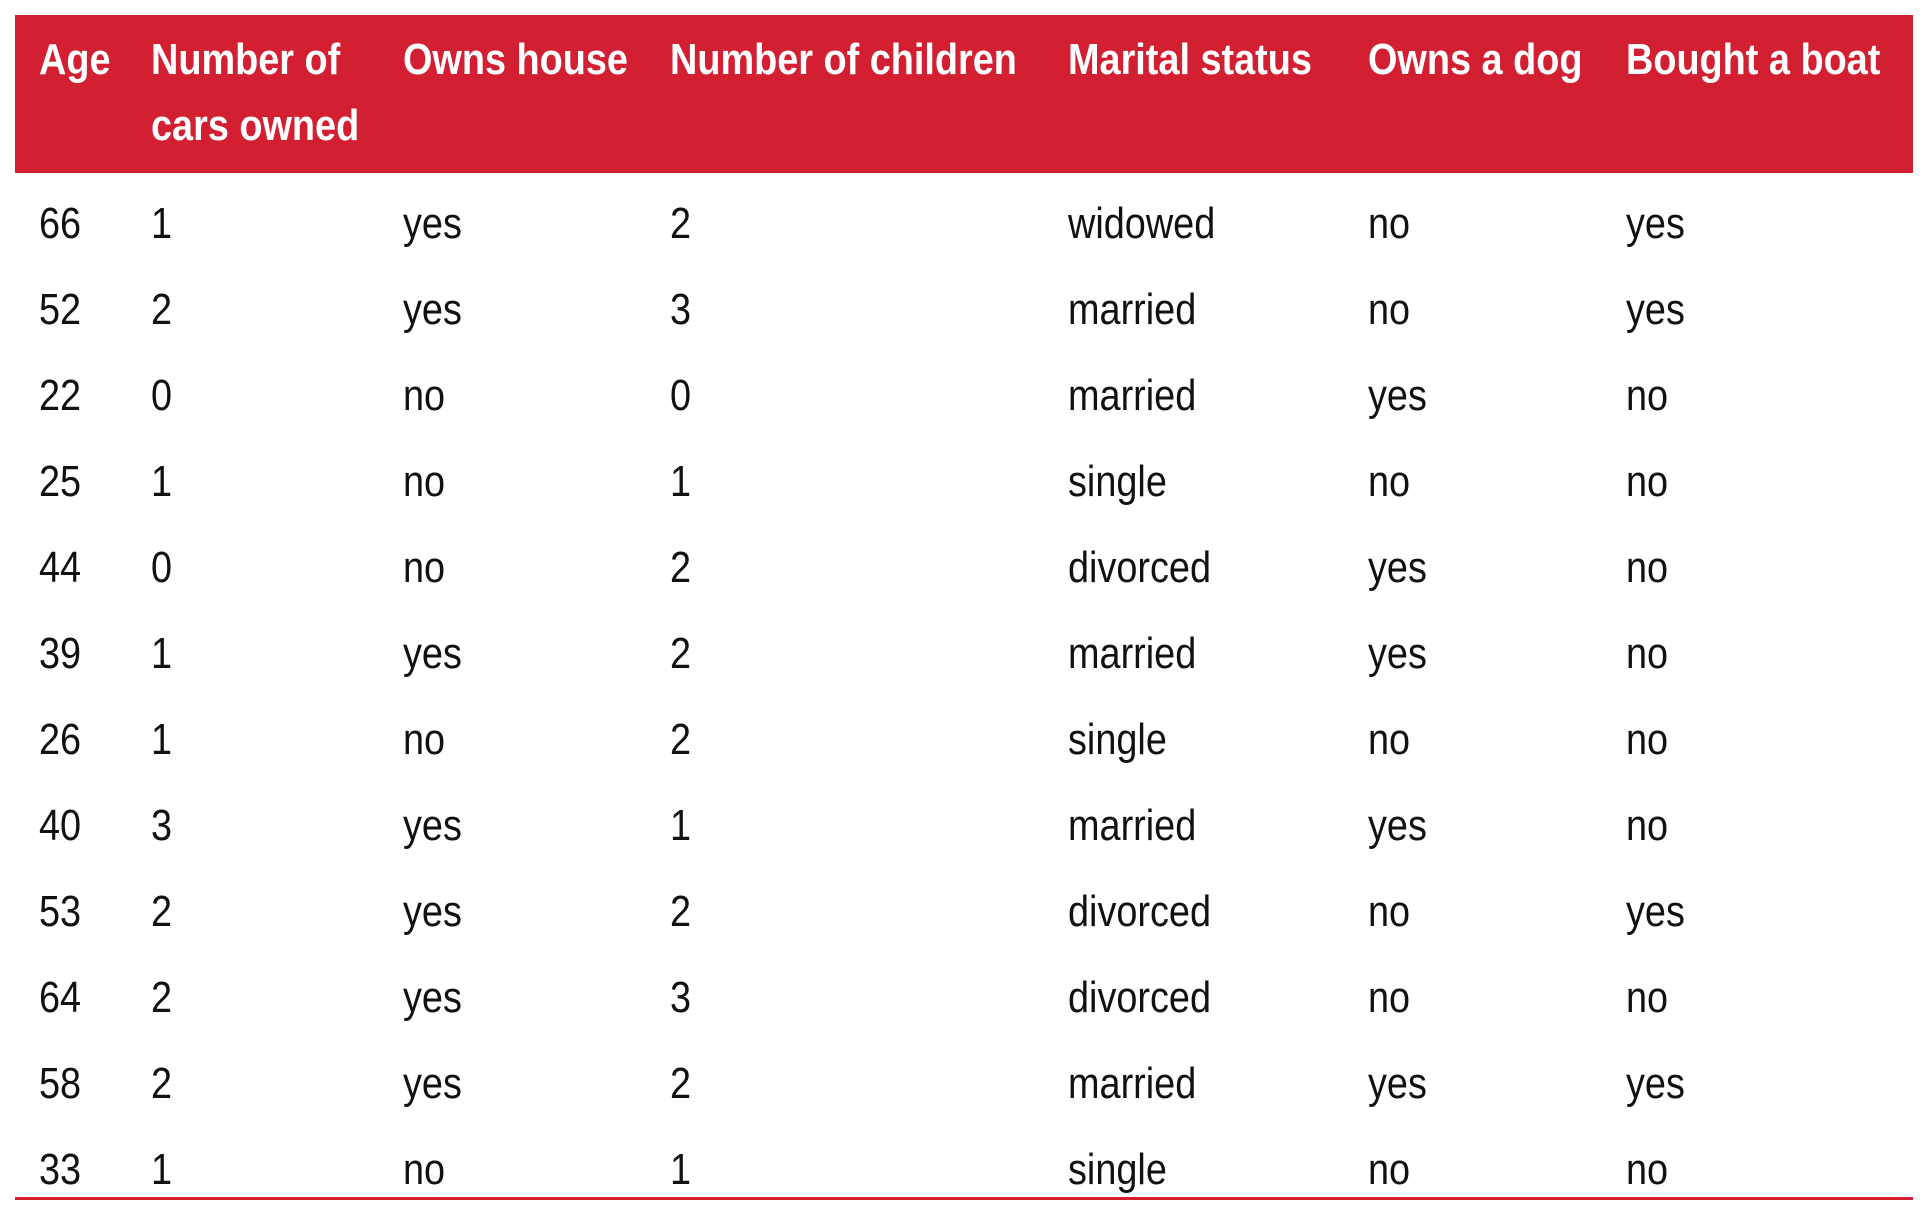 The width and height of the screenshot is (1929, 1219). I want to click on cell-number-of-children-value: 0, so click(681, 395).